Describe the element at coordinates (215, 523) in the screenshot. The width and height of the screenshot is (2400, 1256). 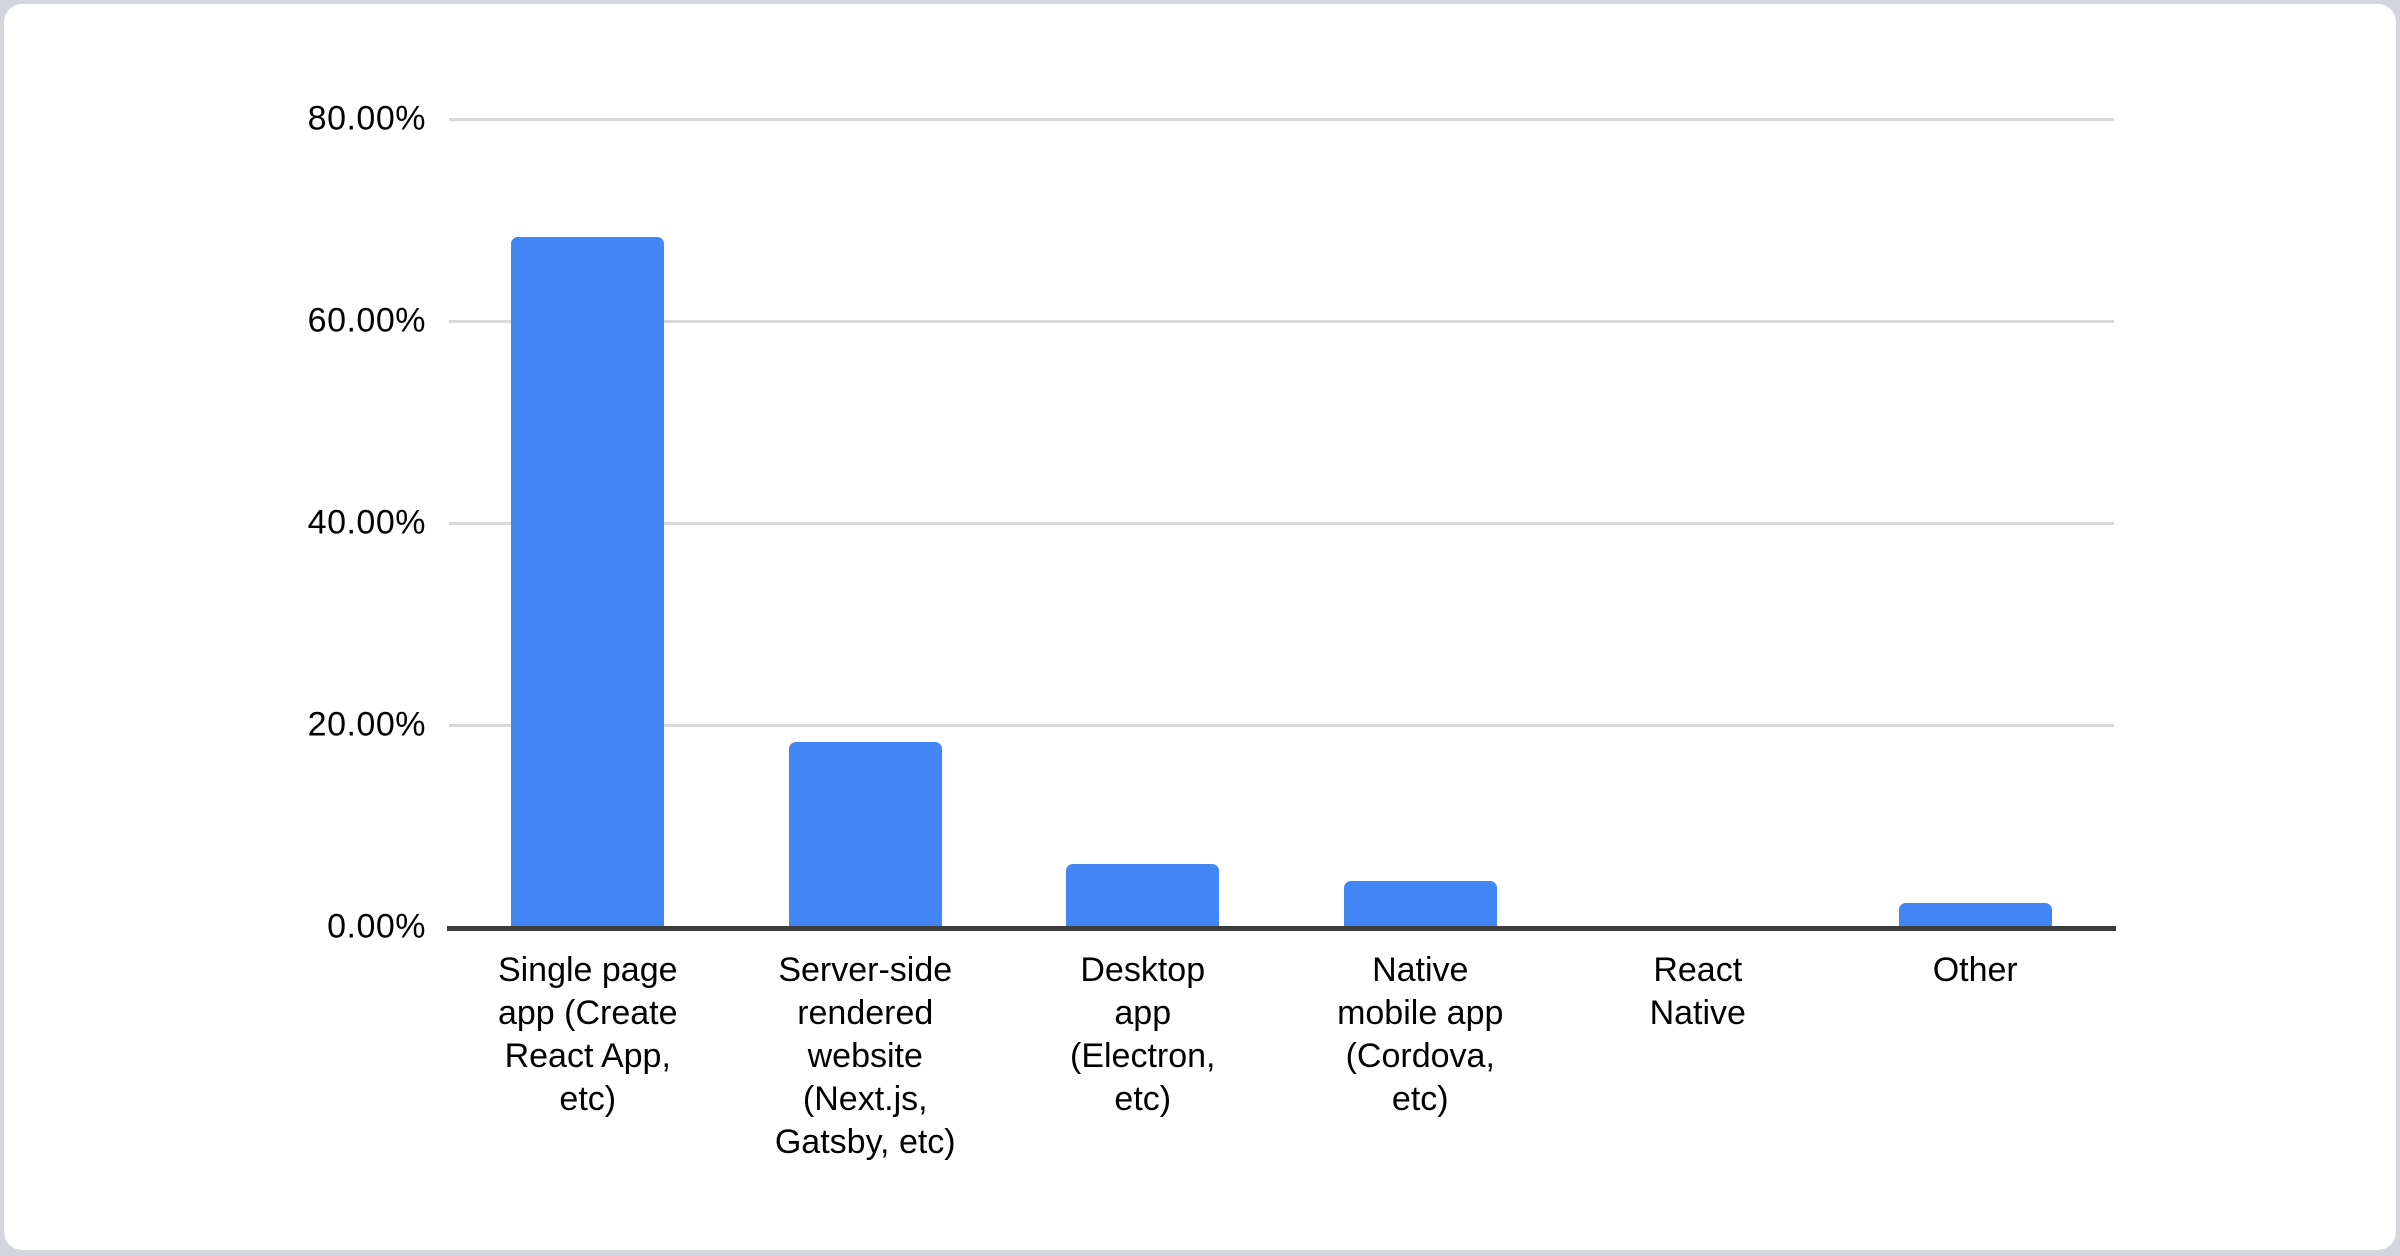
I see `y-axis: 80.00% 60.00% 40.00% 20.00% 0.00%` at that location.